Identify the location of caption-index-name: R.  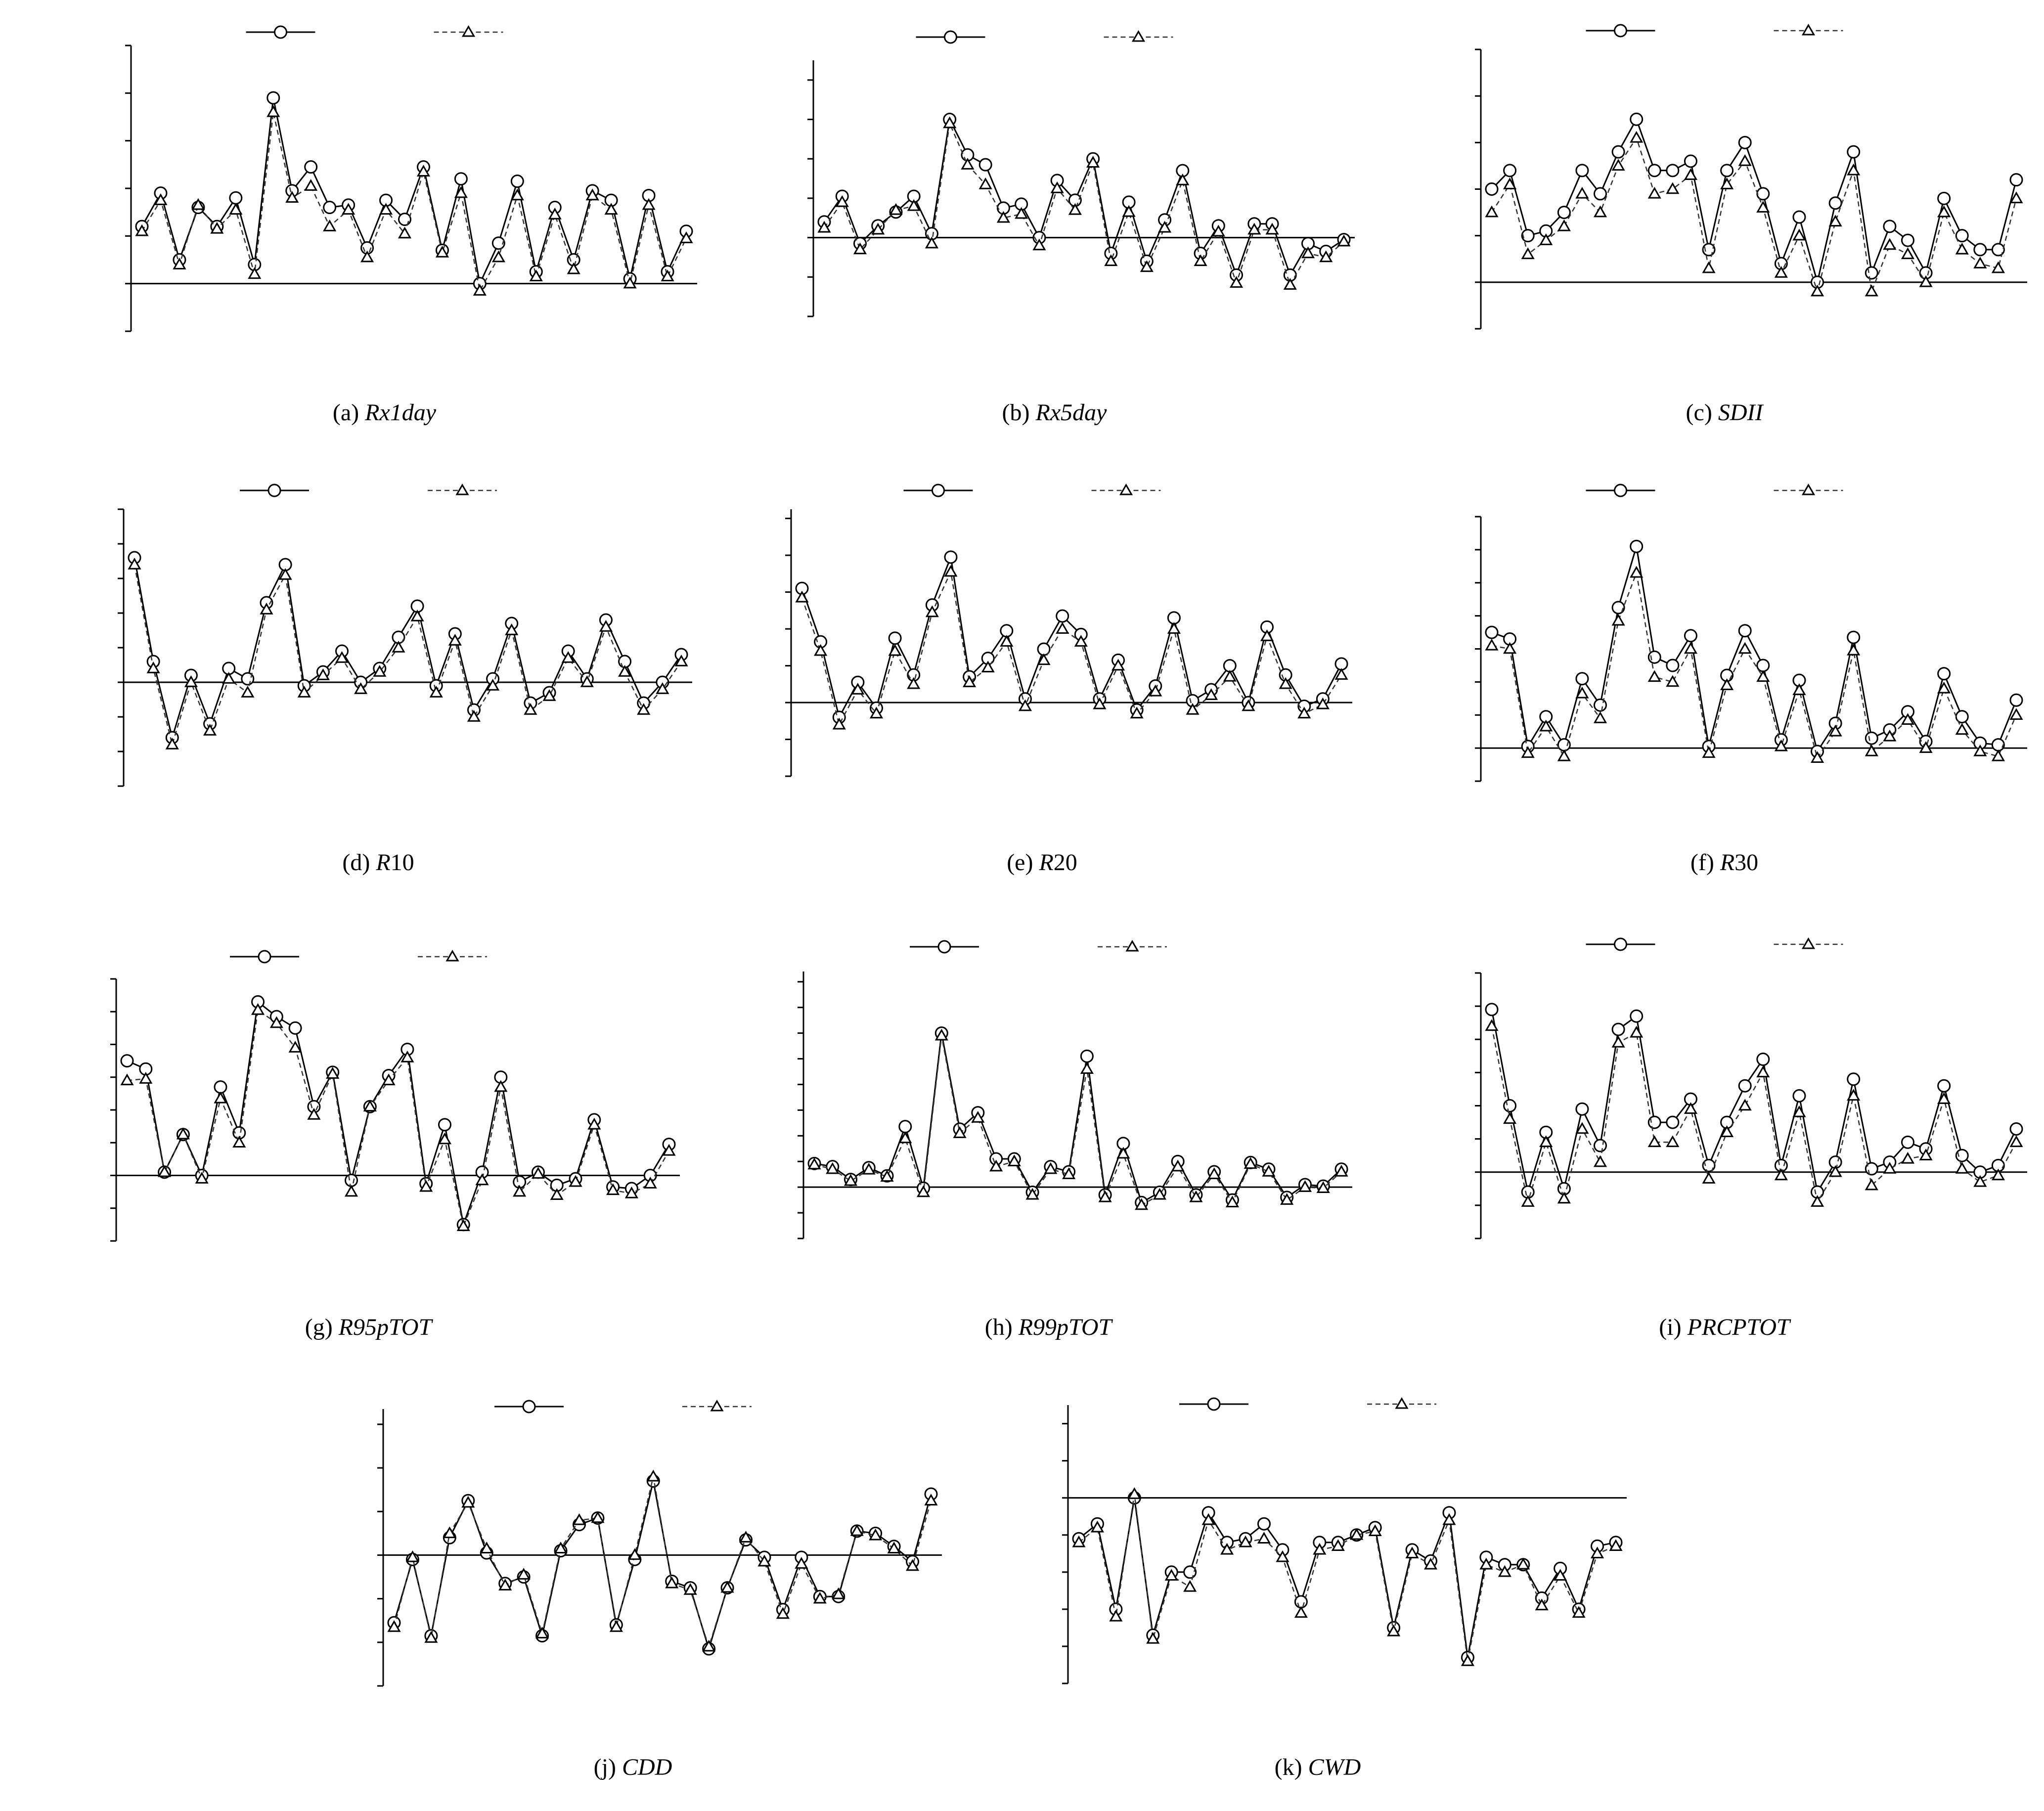
(1727, 862).